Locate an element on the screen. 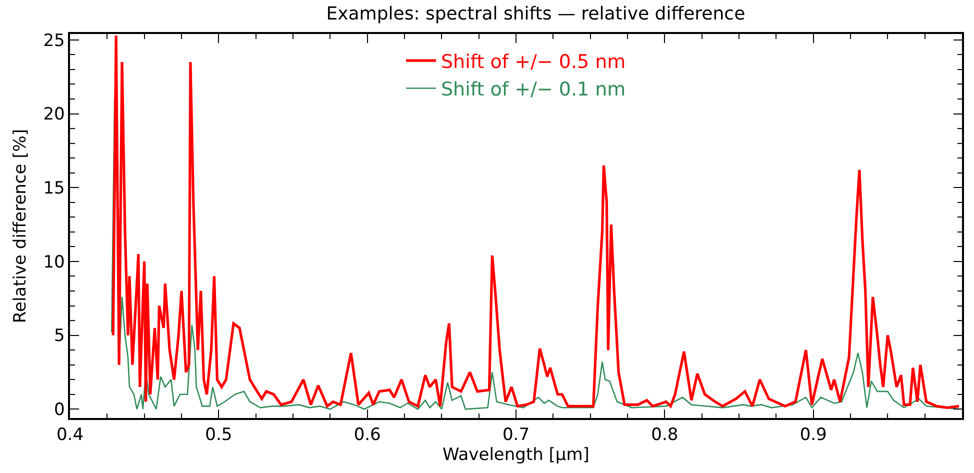 This screenshot has height=473, width=974. y-tick-label: 20 is located at coordinates (54, 114).